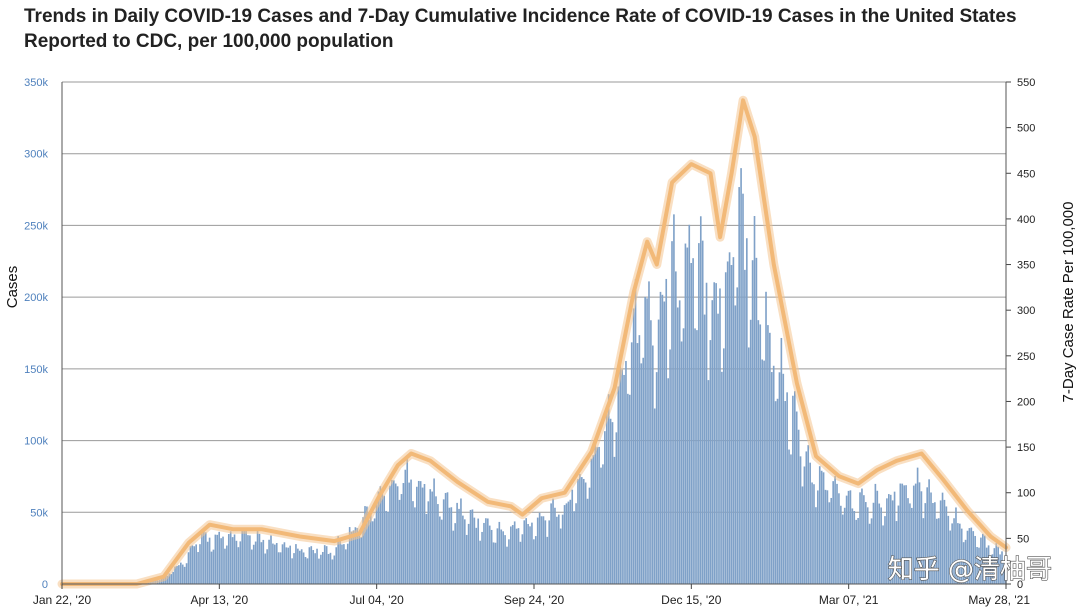  I want to click on y-right-tick-label: 0, so click(1020, 585).